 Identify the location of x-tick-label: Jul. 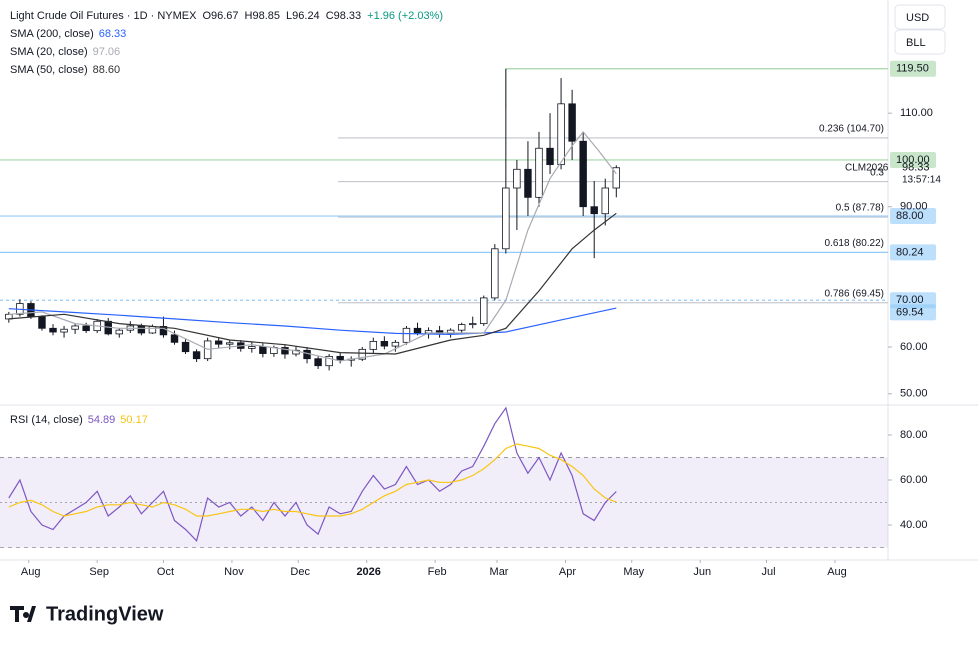
(768, 572).